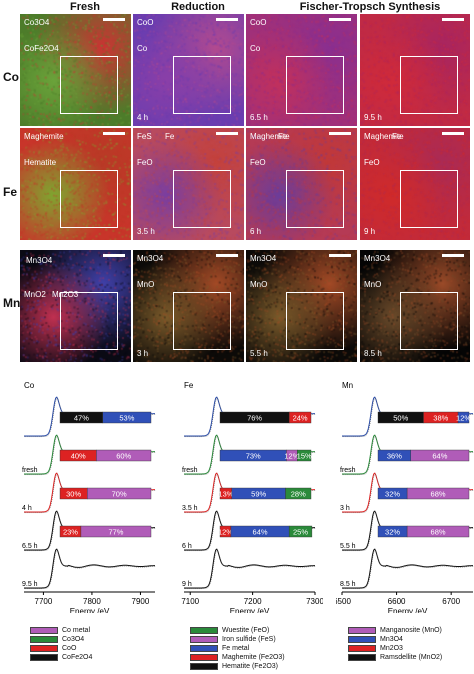 This screenshot has height=674, width=474. What do you see at coordinates (347, 385) in the screenshot?
I see `element-label: Mn` at bounding box center [347, 385].